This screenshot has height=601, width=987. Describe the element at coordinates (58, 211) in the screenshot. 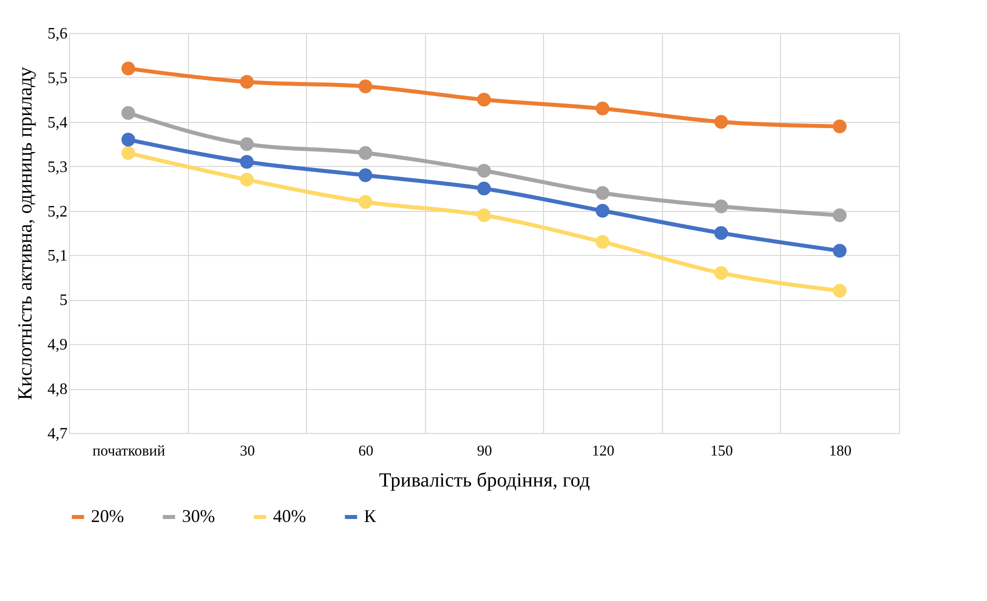

I see `y-tick-label: 5,2` at that location.